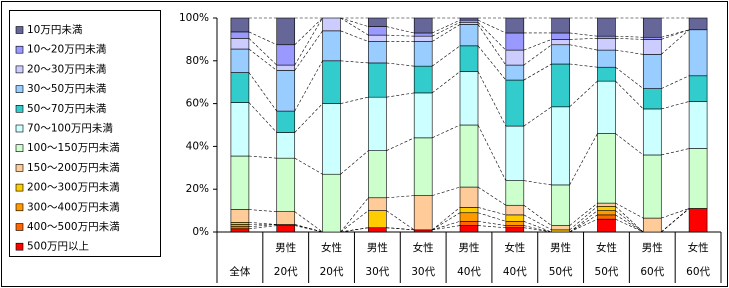  Describe the element at coordinates (194, 18) in the screenshot. I see `y-tick-label: 100%` at that location.